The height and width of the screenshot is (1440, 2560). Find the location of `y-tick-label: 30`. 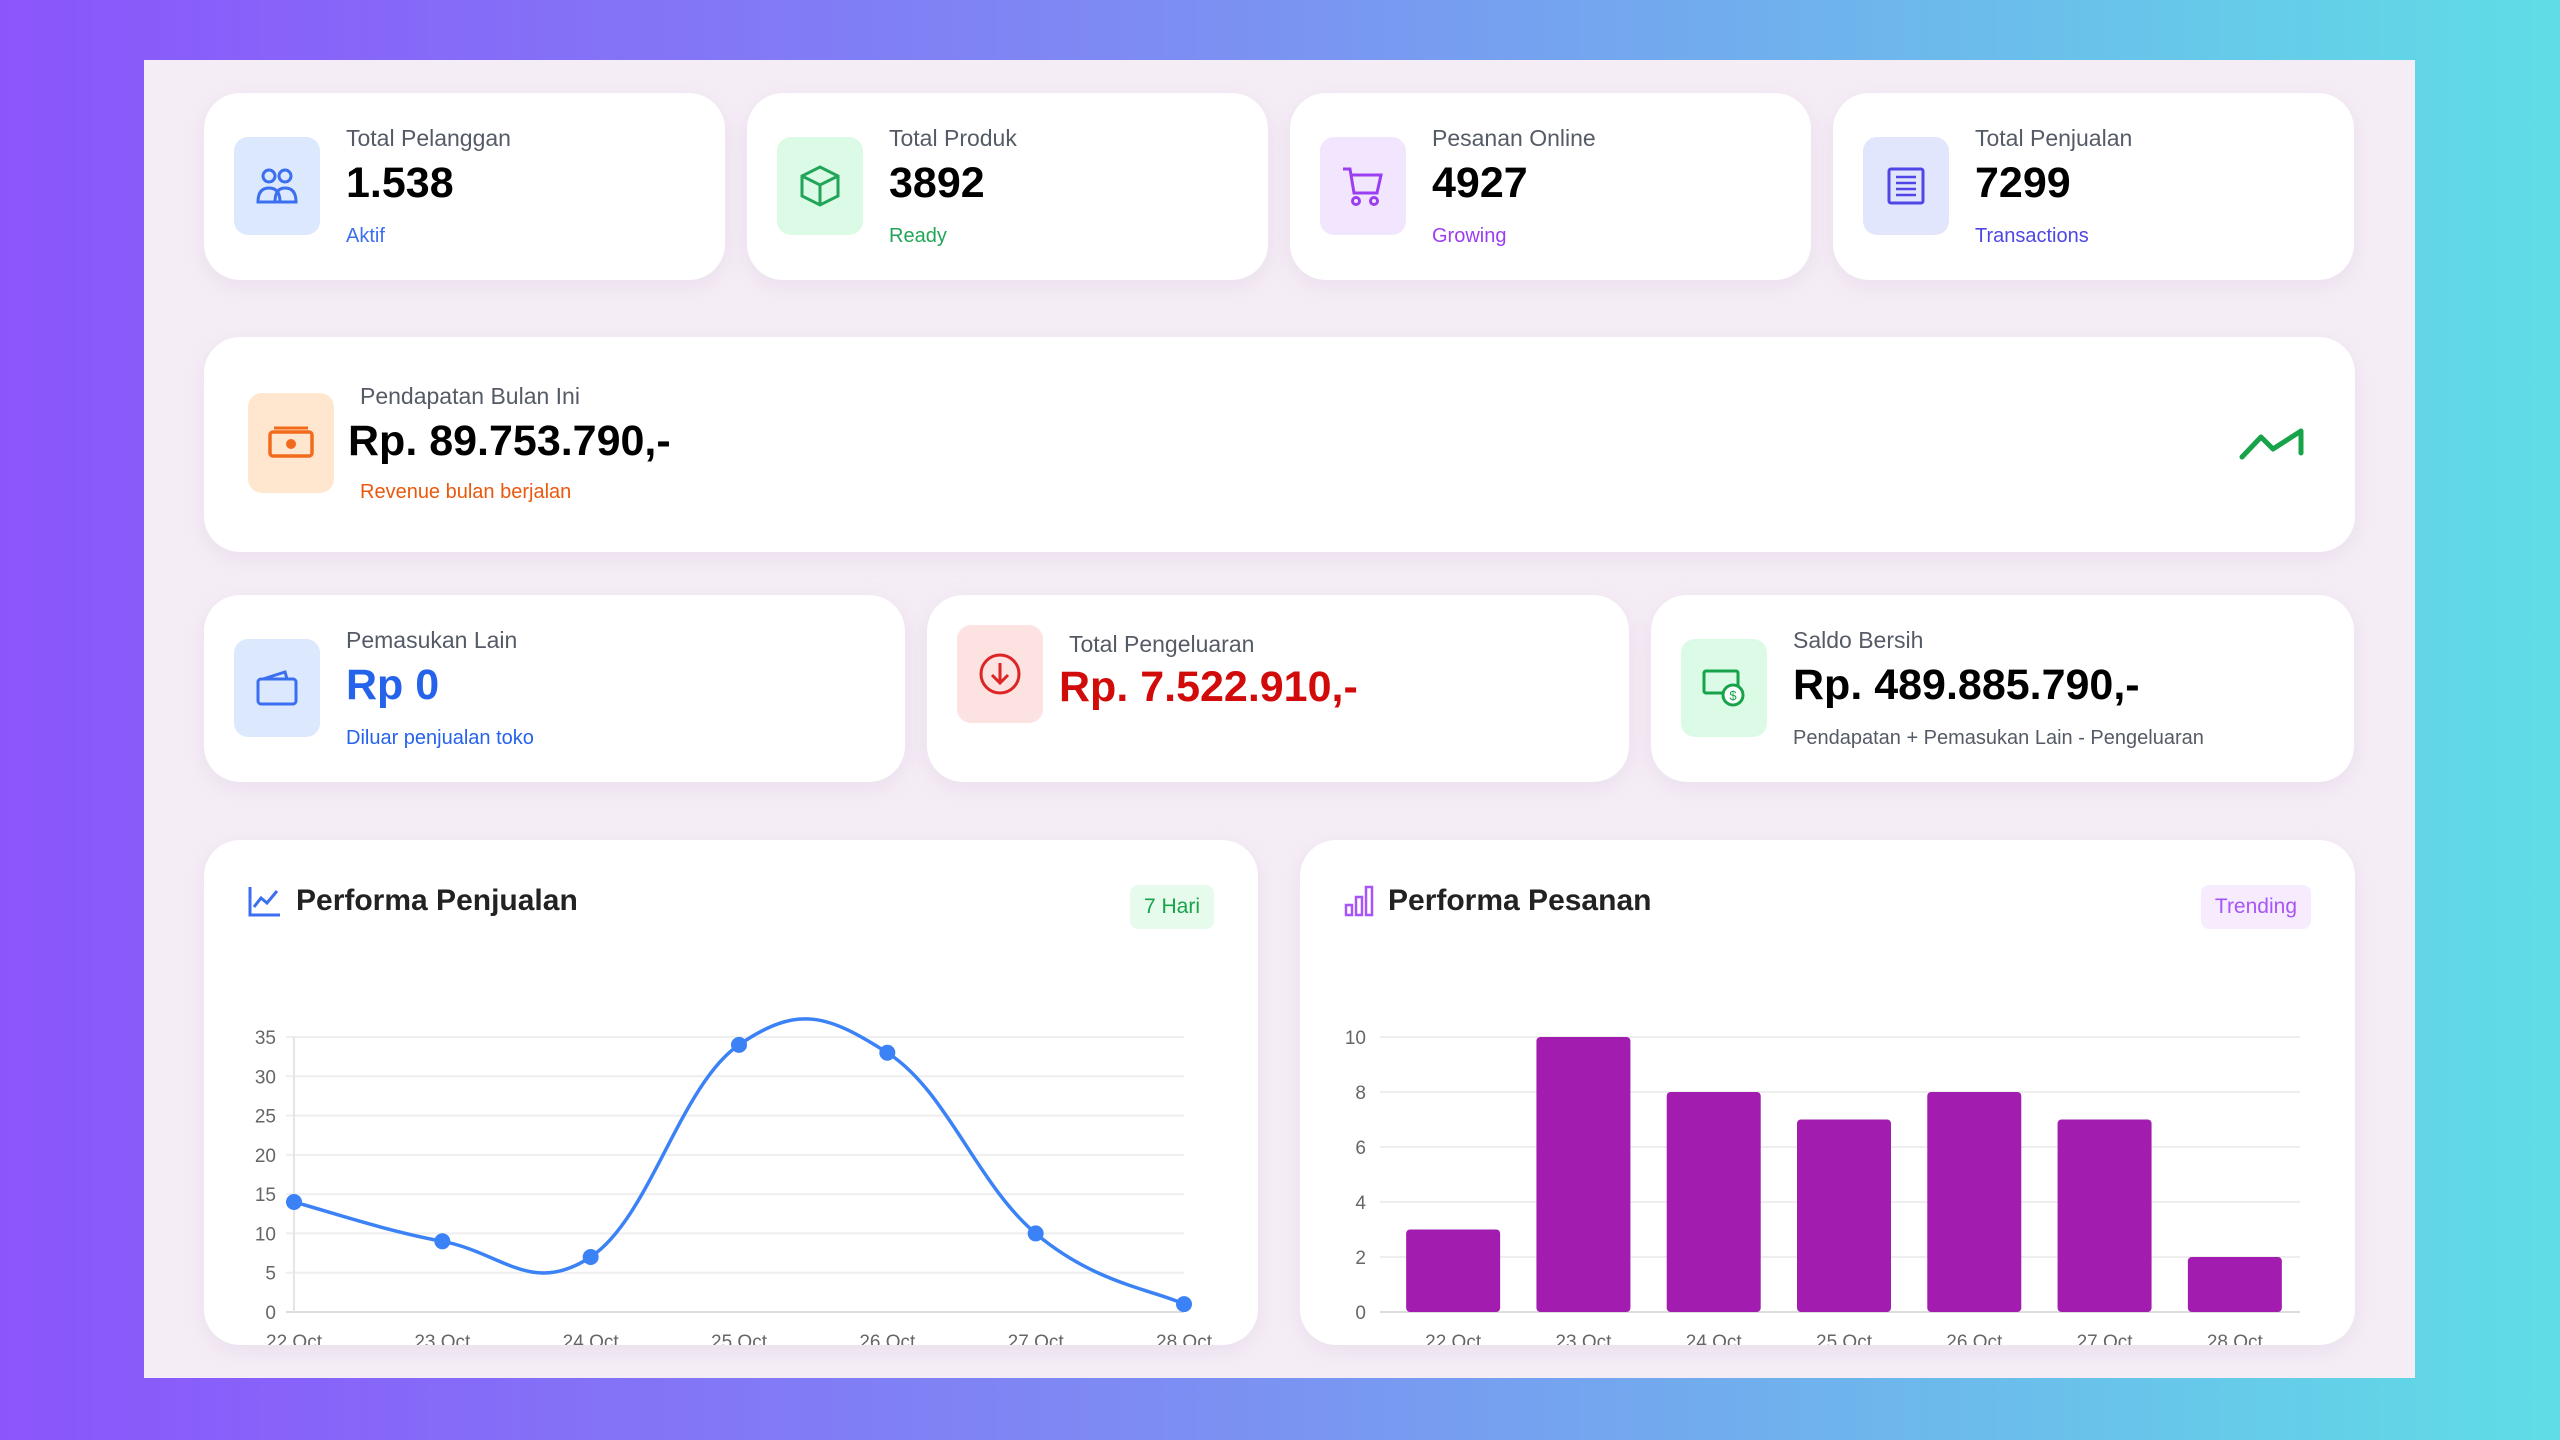

y-tick-label: 30 is located at coordinates (265, 1077).